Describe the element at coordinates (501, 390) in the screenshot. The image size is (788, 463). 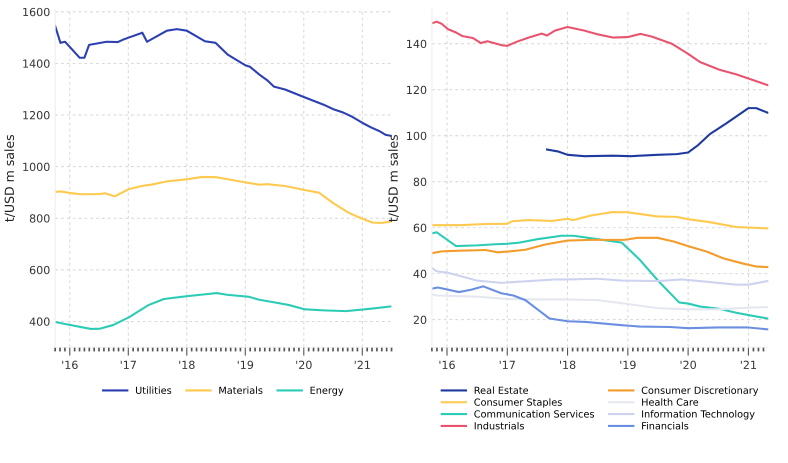
I see `legend-label: Real Estate` at that location.